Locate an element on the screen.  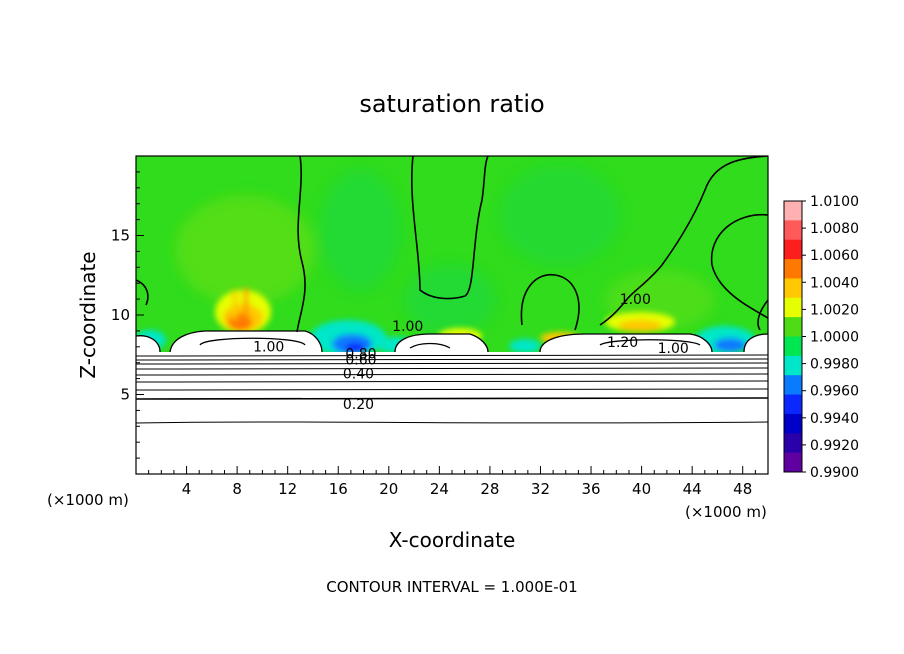
lower-layer is located at coordinates (452, 413).